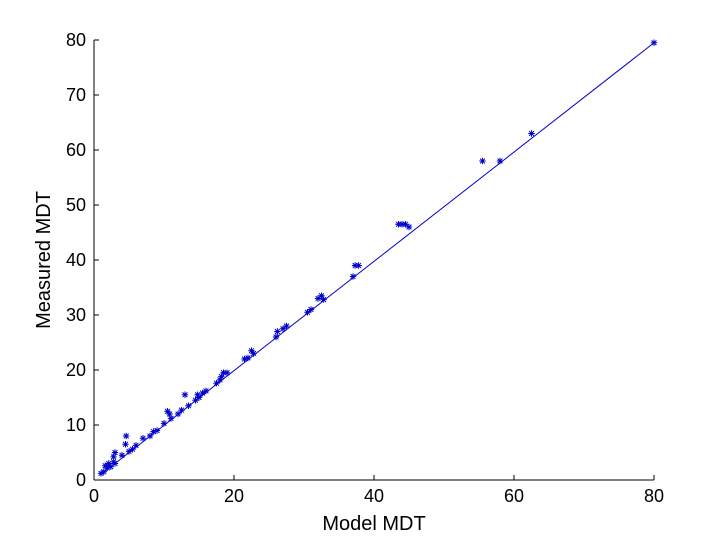 The width and height of the screenshot is (720, 540). What do you see at coordinates (654, 496) in the screenshot?
I see `x-tick-label: 80` at bounding box center [654, 496].